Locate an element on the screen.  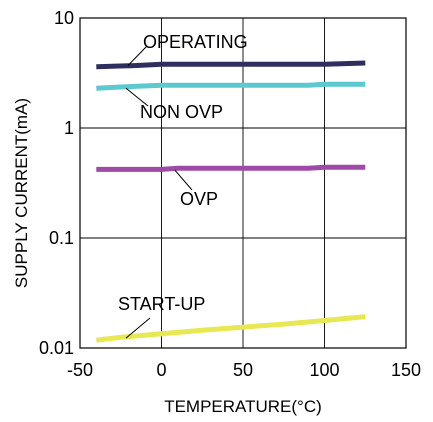
leader-line-operating is located at coordinates (137, 55).